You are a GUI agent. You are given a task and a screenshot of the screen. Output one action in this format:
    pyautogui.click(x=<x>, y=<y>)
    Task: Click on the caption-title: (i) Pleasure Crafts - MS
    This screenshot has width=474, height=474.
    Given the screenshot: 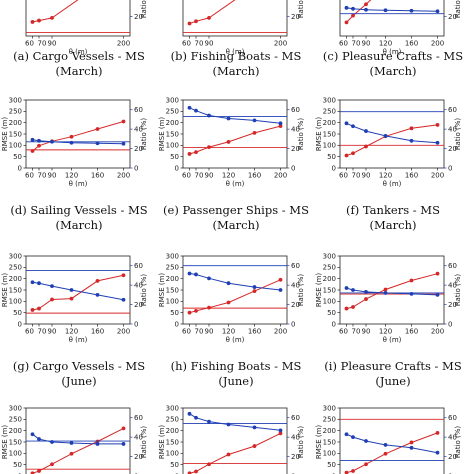 What is the action you would take?
    pyautogui.click(x=393, y=366)
    